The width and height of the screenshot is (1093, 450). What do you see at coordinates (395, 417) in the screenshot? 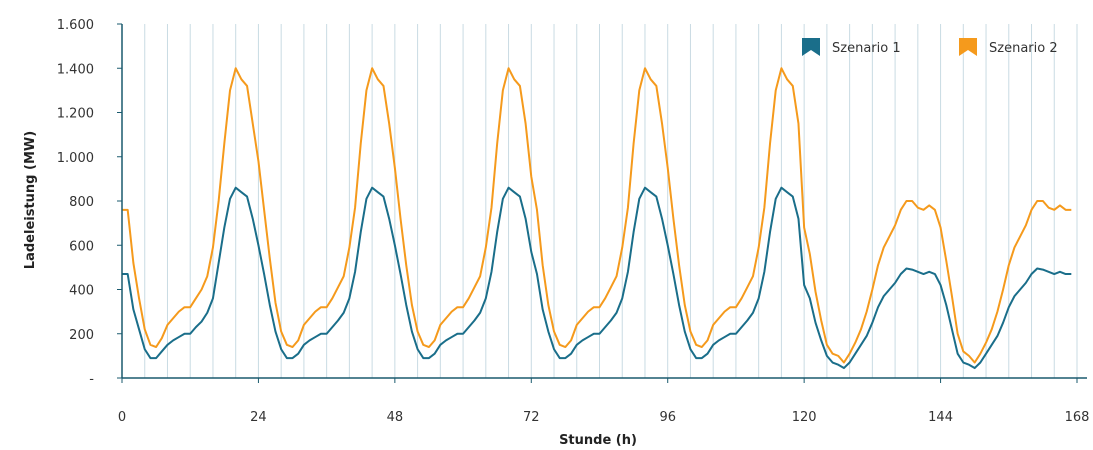
I see `x-tick-label-48: 48` at bounding box center [395, 417].